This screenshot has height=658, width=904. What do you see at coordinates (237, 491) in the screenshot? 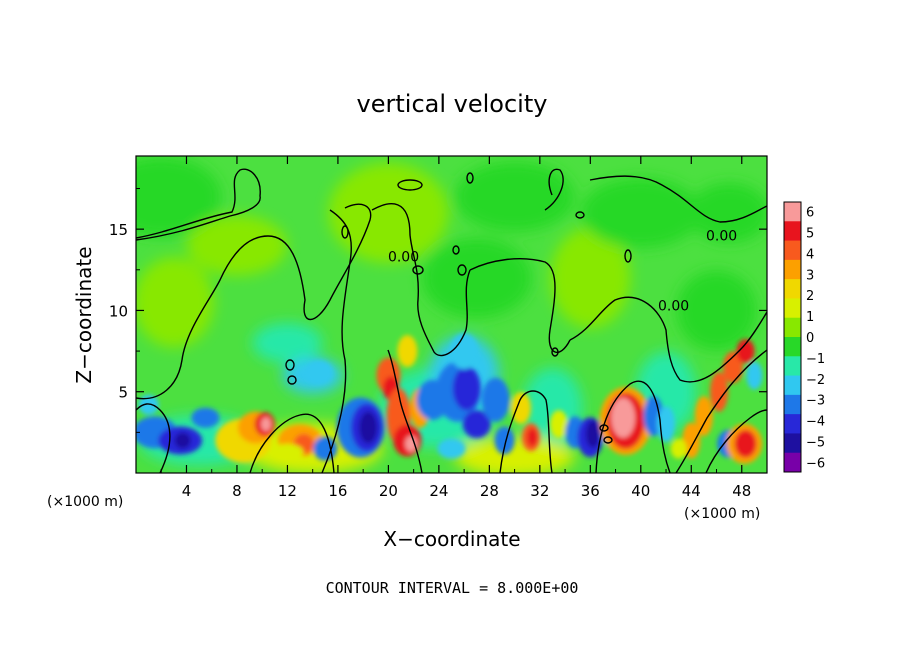
I see `x-tick-label: 8` at bounding box center [237, 491].